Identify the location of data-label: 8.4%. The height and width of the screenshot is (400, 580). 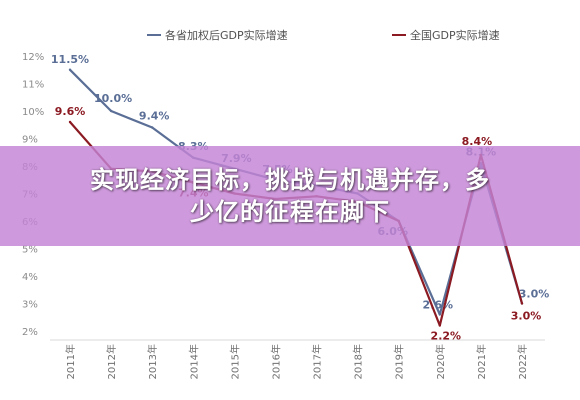
(477, 141).